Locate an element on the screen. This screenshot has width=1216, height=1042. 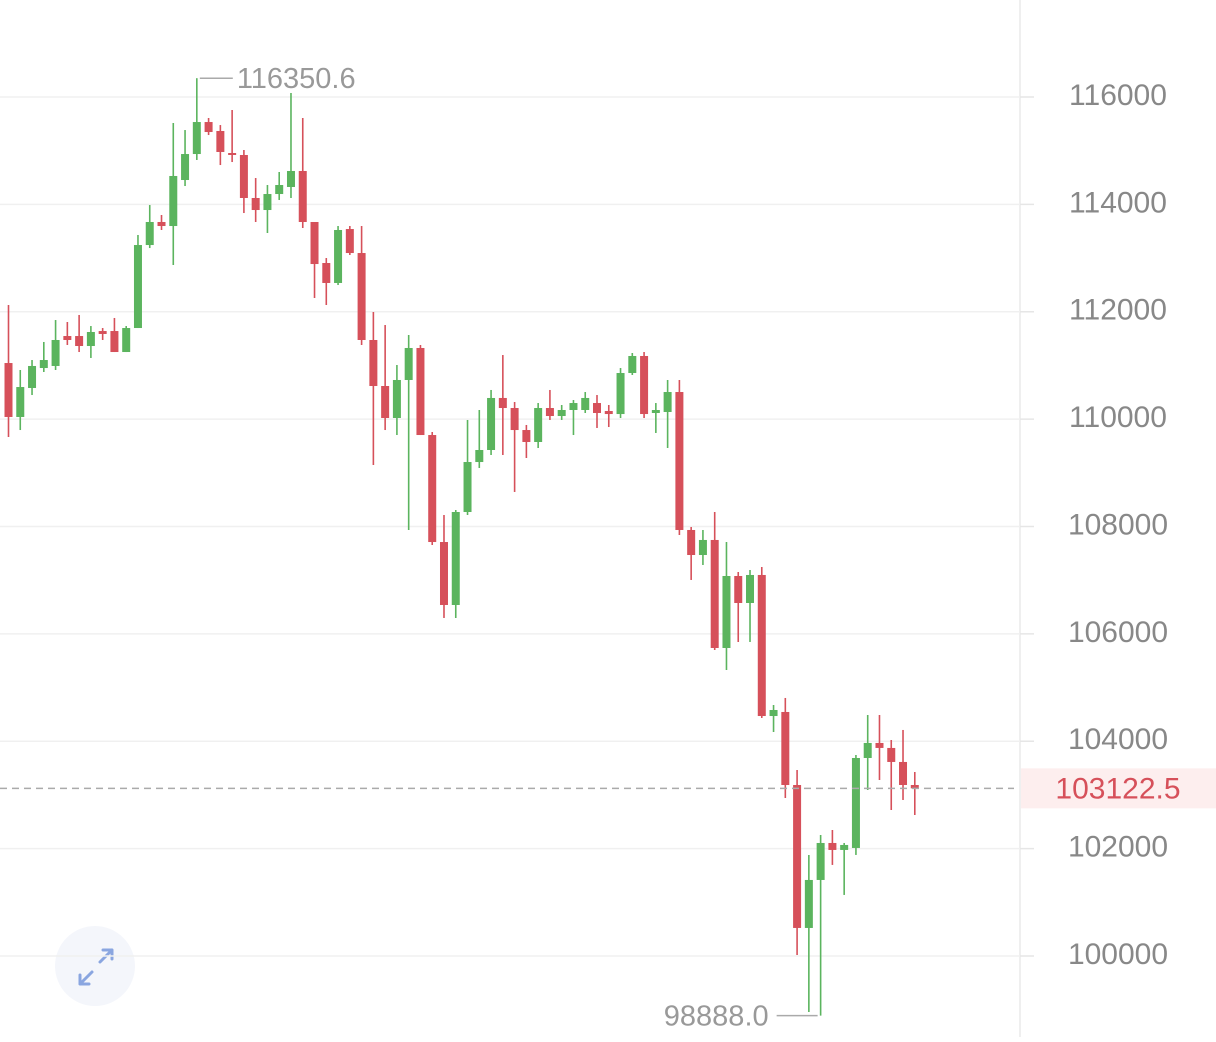
y-tick-label: 108000 is located at coordinates (1118, 524).